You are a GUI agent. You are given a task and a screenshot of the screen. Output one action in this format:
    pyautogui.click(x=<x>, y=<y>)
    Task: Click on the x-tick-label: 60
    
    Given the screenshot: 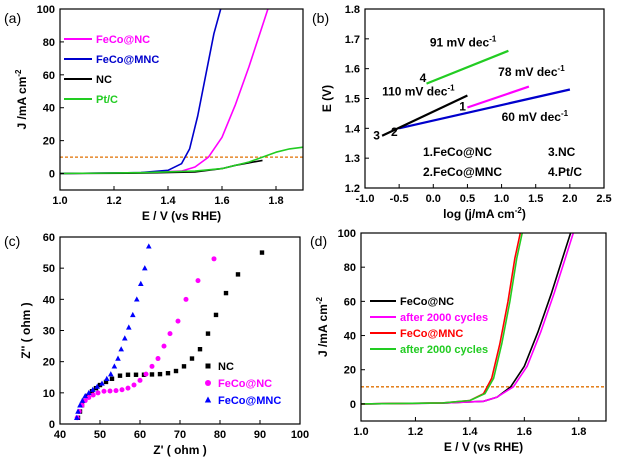 What is the action you would take?
    pyautogui.click(x=140, y=435)
    